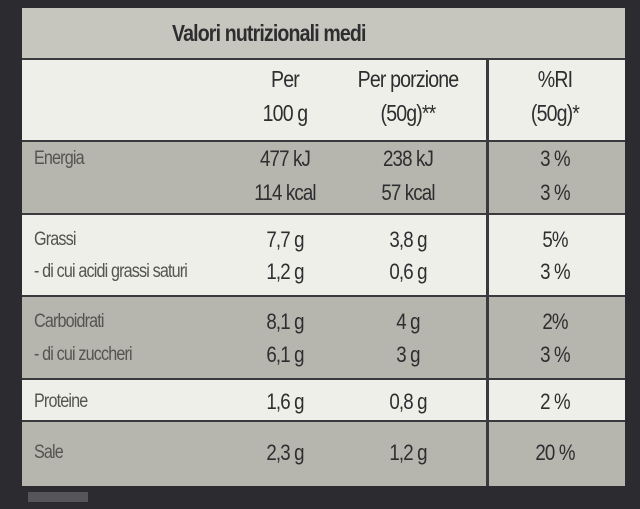 Image resolution: width=640 pixels, height=509 pixels. What do you see at coordinates (408, 354) in the screenshot?
I see `value-cell: 3 g` at bounding box center [408, 354].